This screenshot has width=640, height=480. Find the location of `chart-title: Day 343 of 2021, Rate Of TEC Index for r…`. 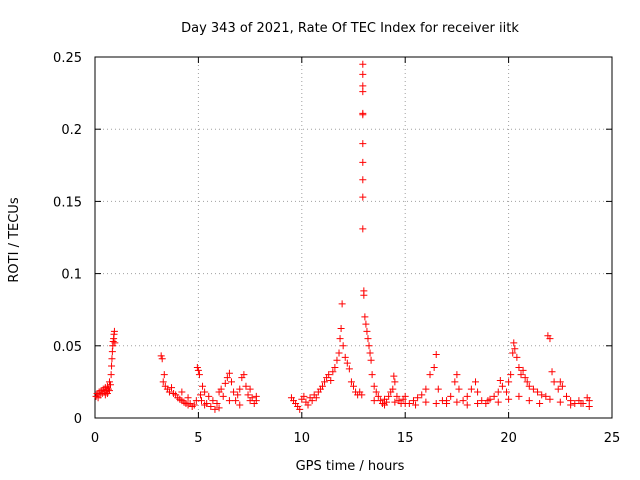

chart-title: Day 343 of 2021, Rate Of TEC Index for r… is located at coordinates (350, 28).